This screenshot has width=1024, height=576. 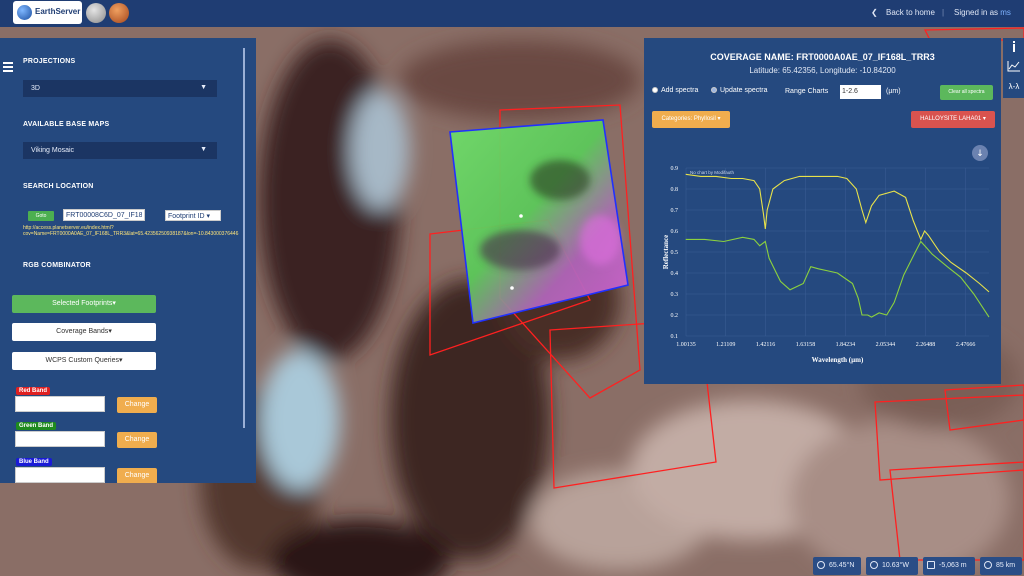 What do you see at coordinates (137, 405) in the screenshot?
I see `red-change-button: Change` at bounding box center [137, 405].